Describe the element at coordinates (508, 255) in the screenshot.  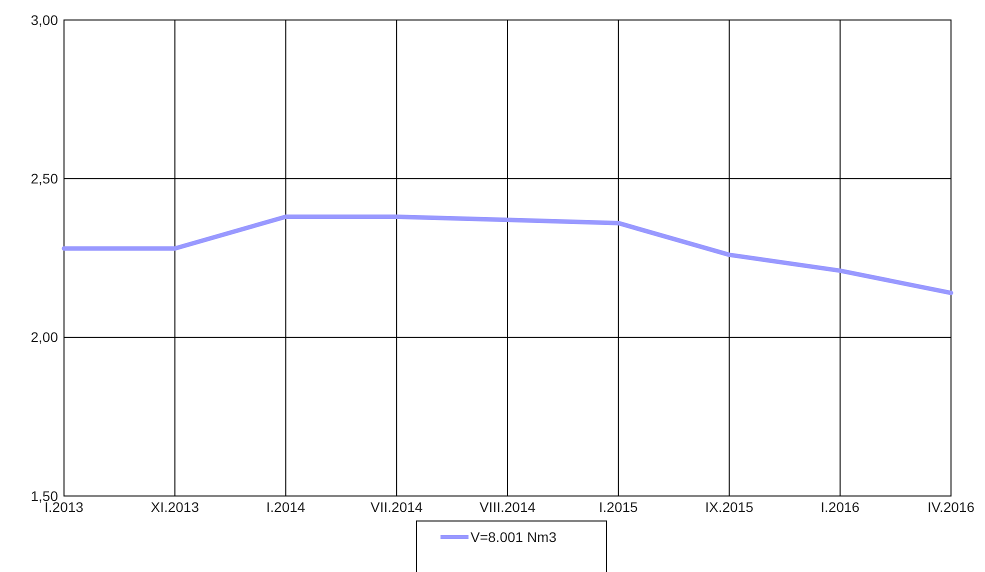
I see `line-series` at that location.